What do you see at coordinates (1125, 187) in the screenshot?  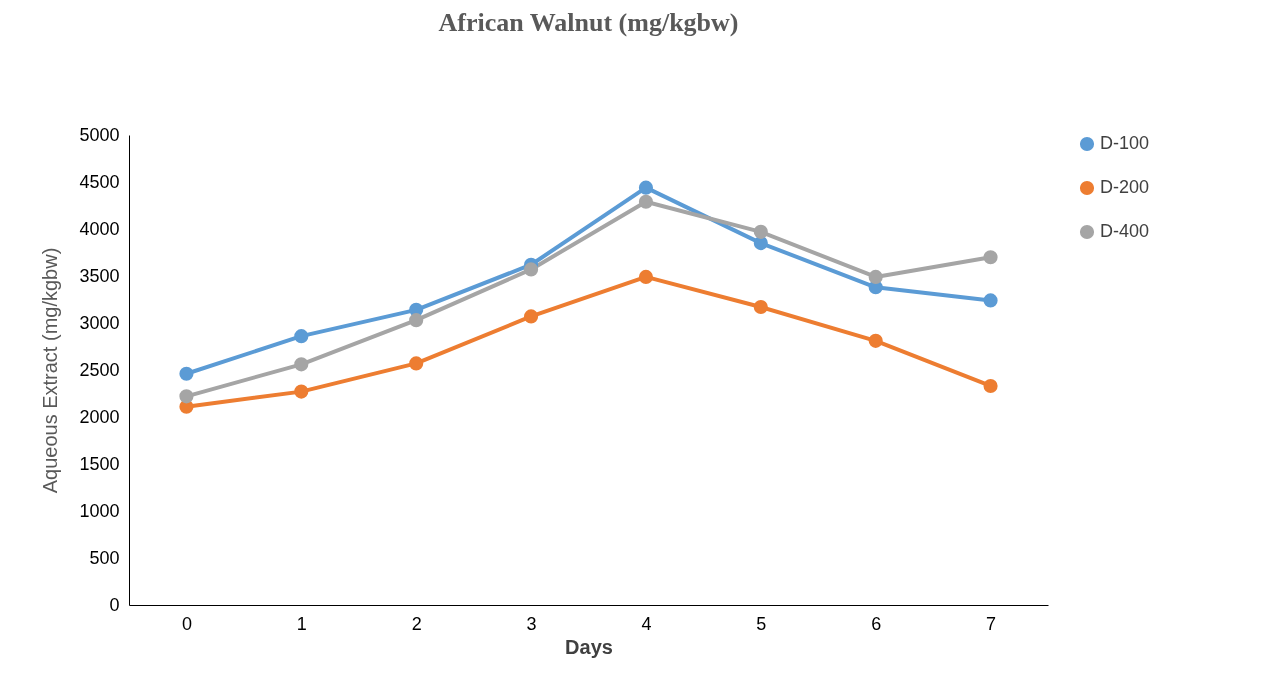 I see `legend-label: D-200` at bounding box center [1125, 187].